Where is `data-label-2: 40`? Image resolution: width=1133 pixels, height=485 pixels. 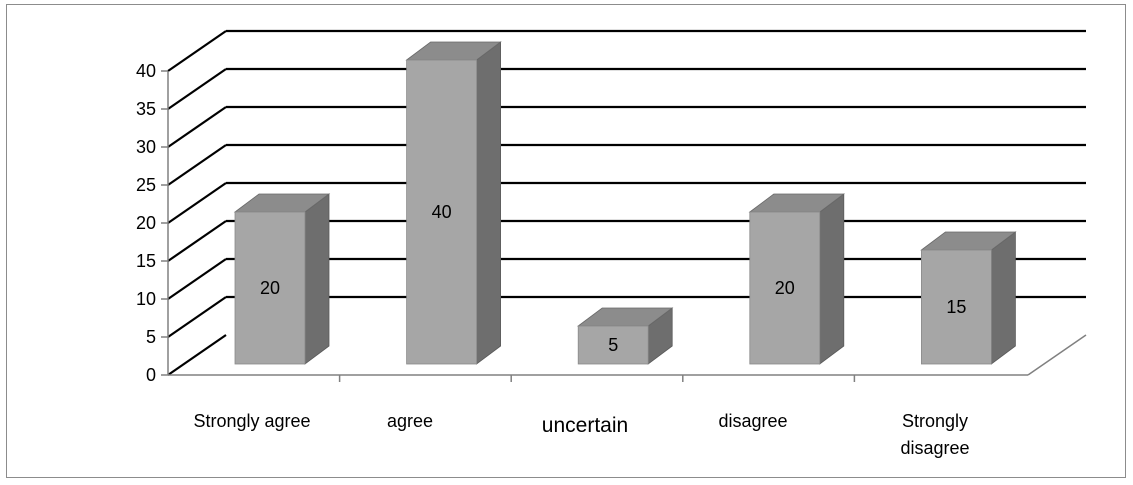
data-label-2: 40 is located at coordinates (442, 212).